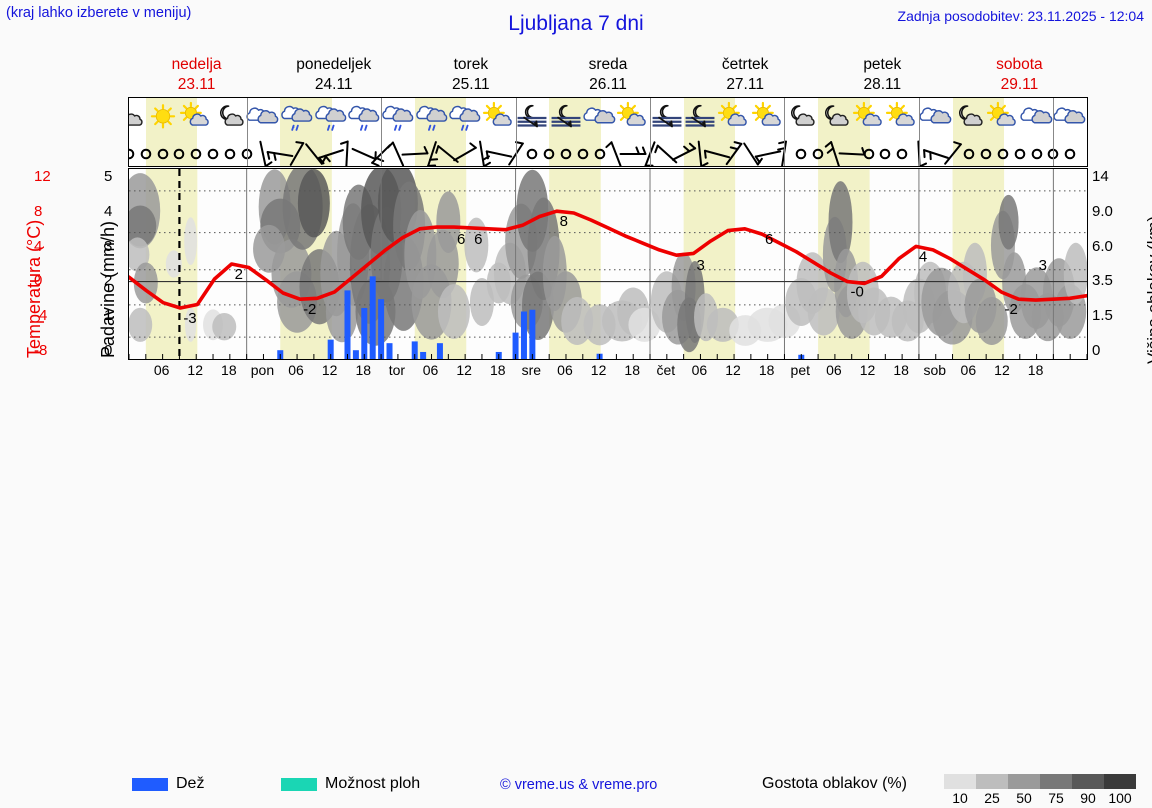 The width and height of the screenshot is (1152, 808). I want to click on precipitation-axis-title: Padavine (mm/h), so click(91, 264).